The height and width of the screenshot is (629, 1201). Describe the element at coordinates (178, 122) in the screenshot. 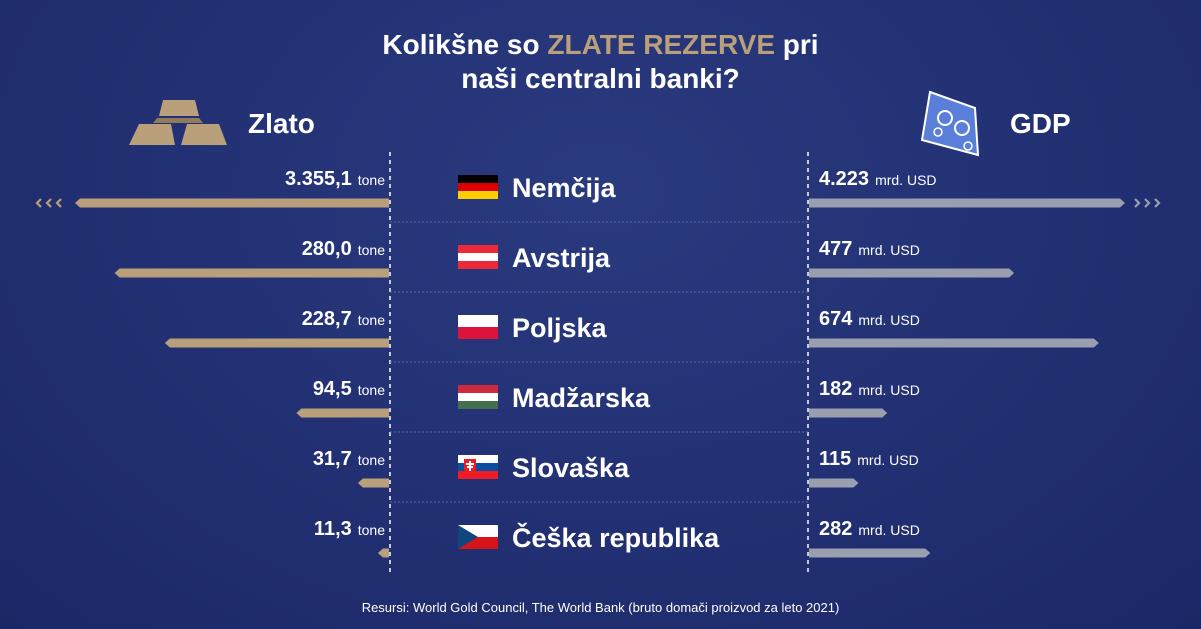

I see `gold-bars-icon` at that location.